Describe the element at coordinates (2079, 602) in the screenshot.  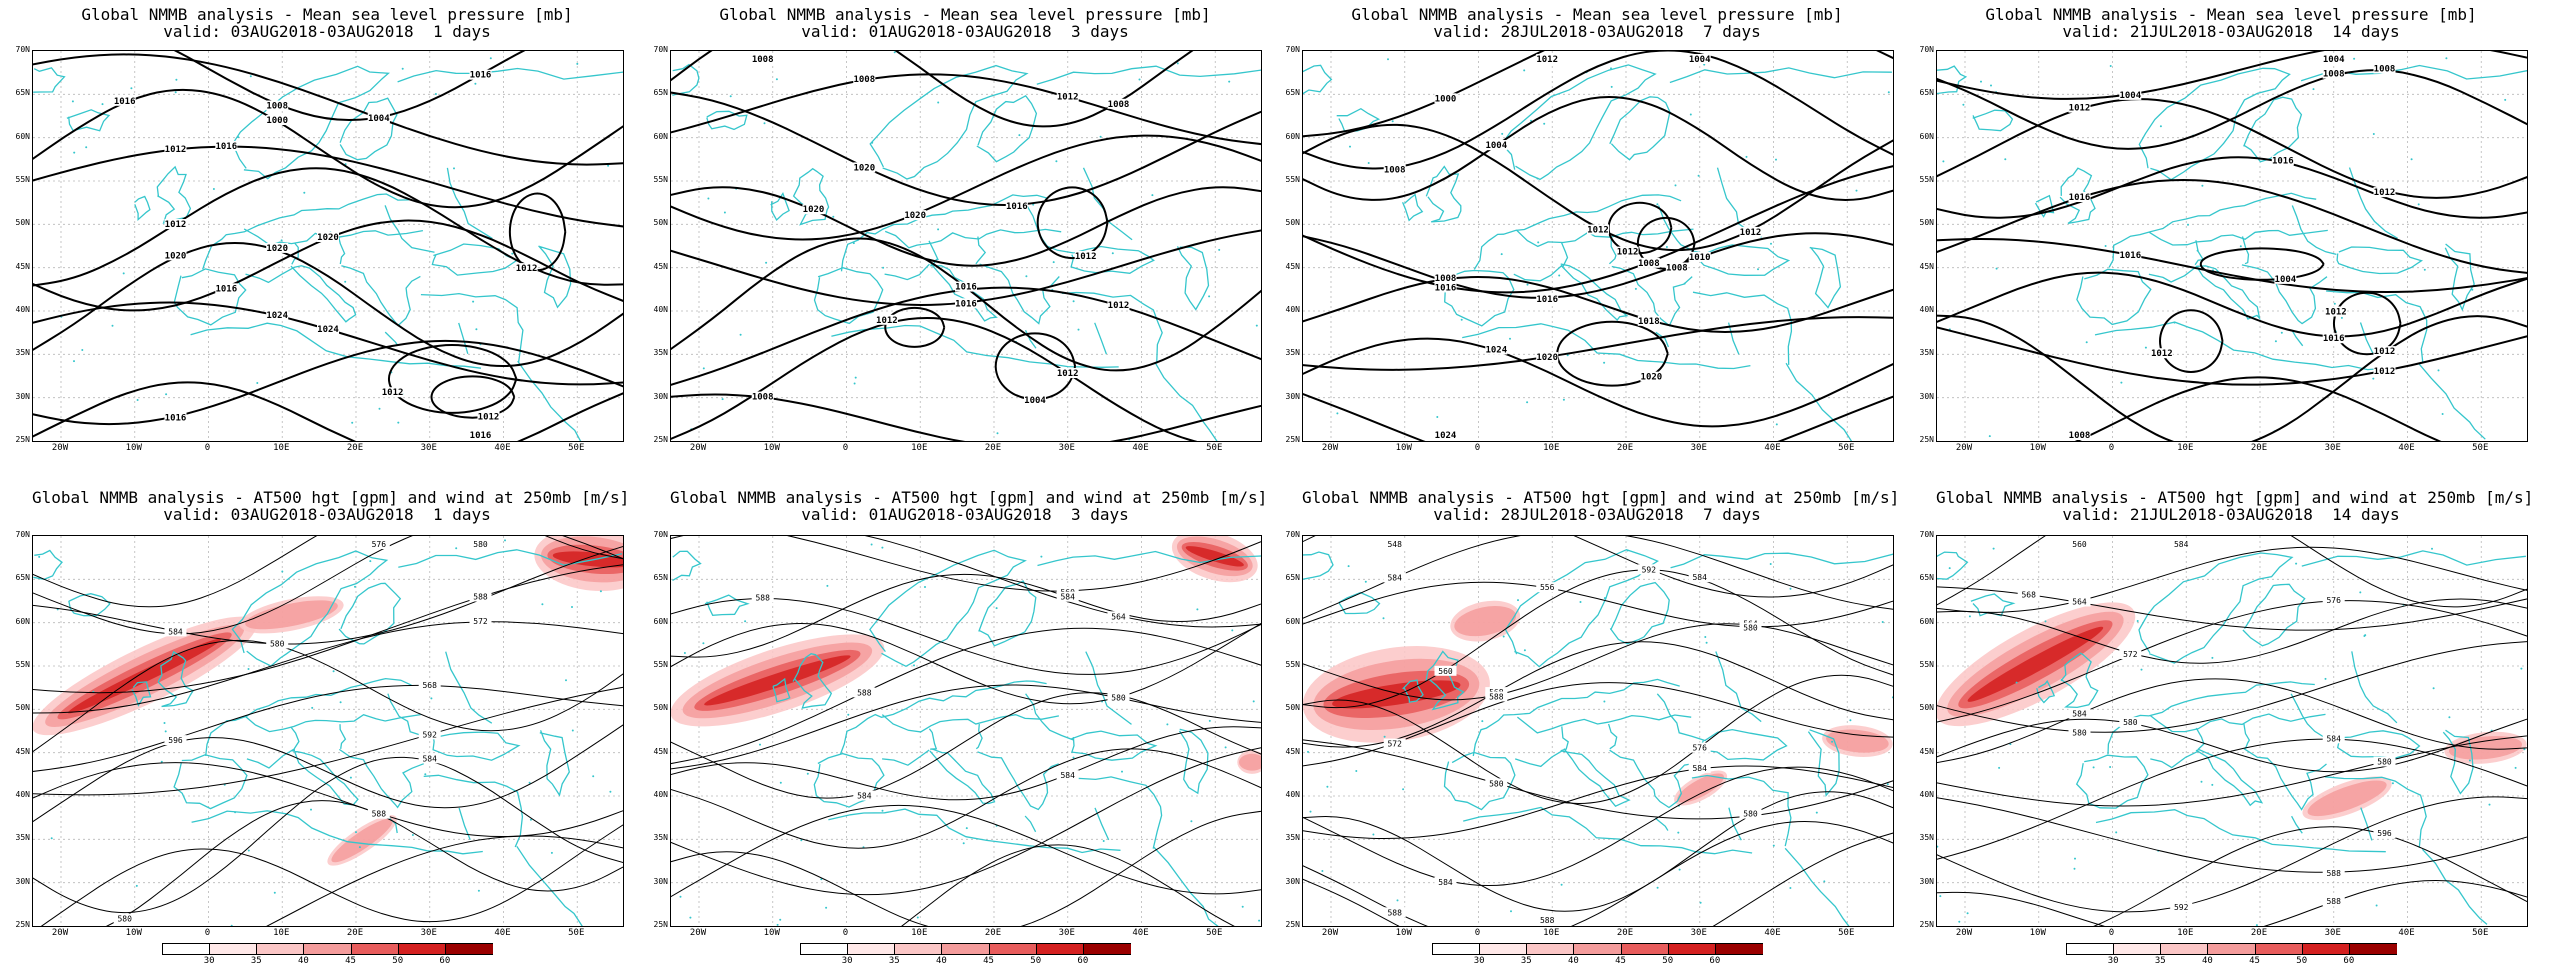
I see `contour-label: 564` at that location.